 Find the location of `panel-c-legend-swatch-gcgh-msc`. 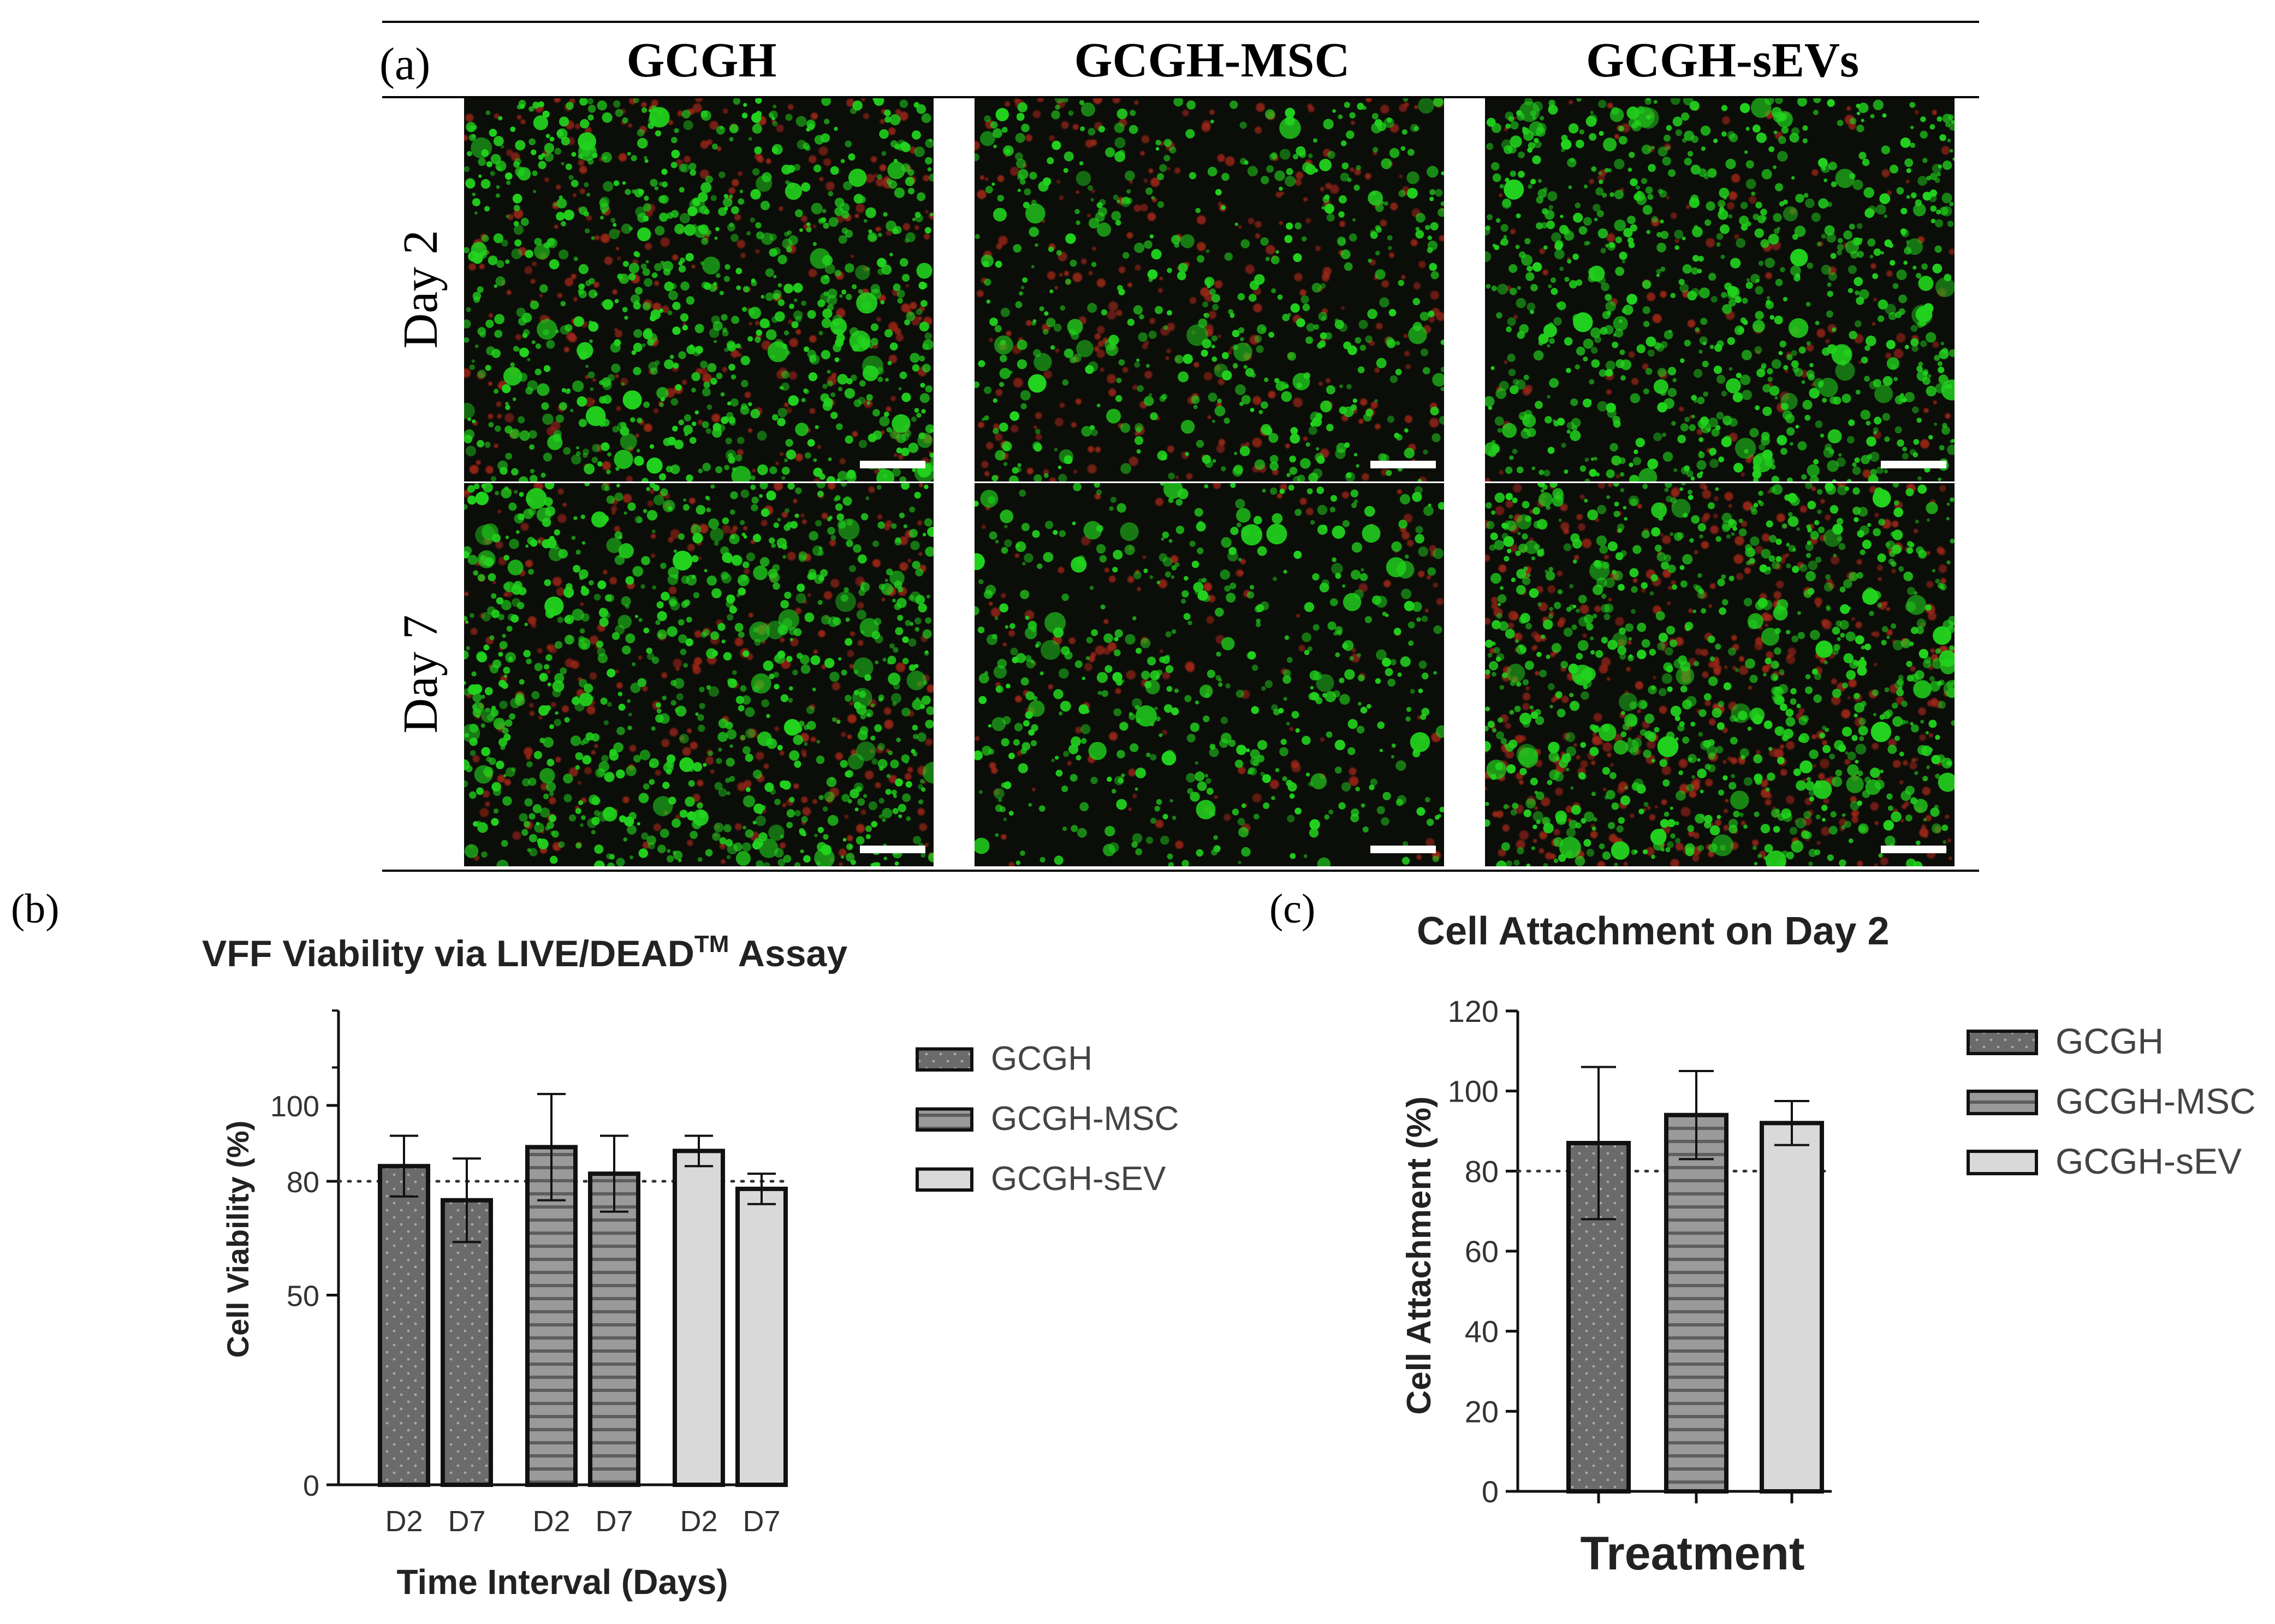

panel-c-legend-swatch-gcgh-msc is located at coordinates (2002, 1102).